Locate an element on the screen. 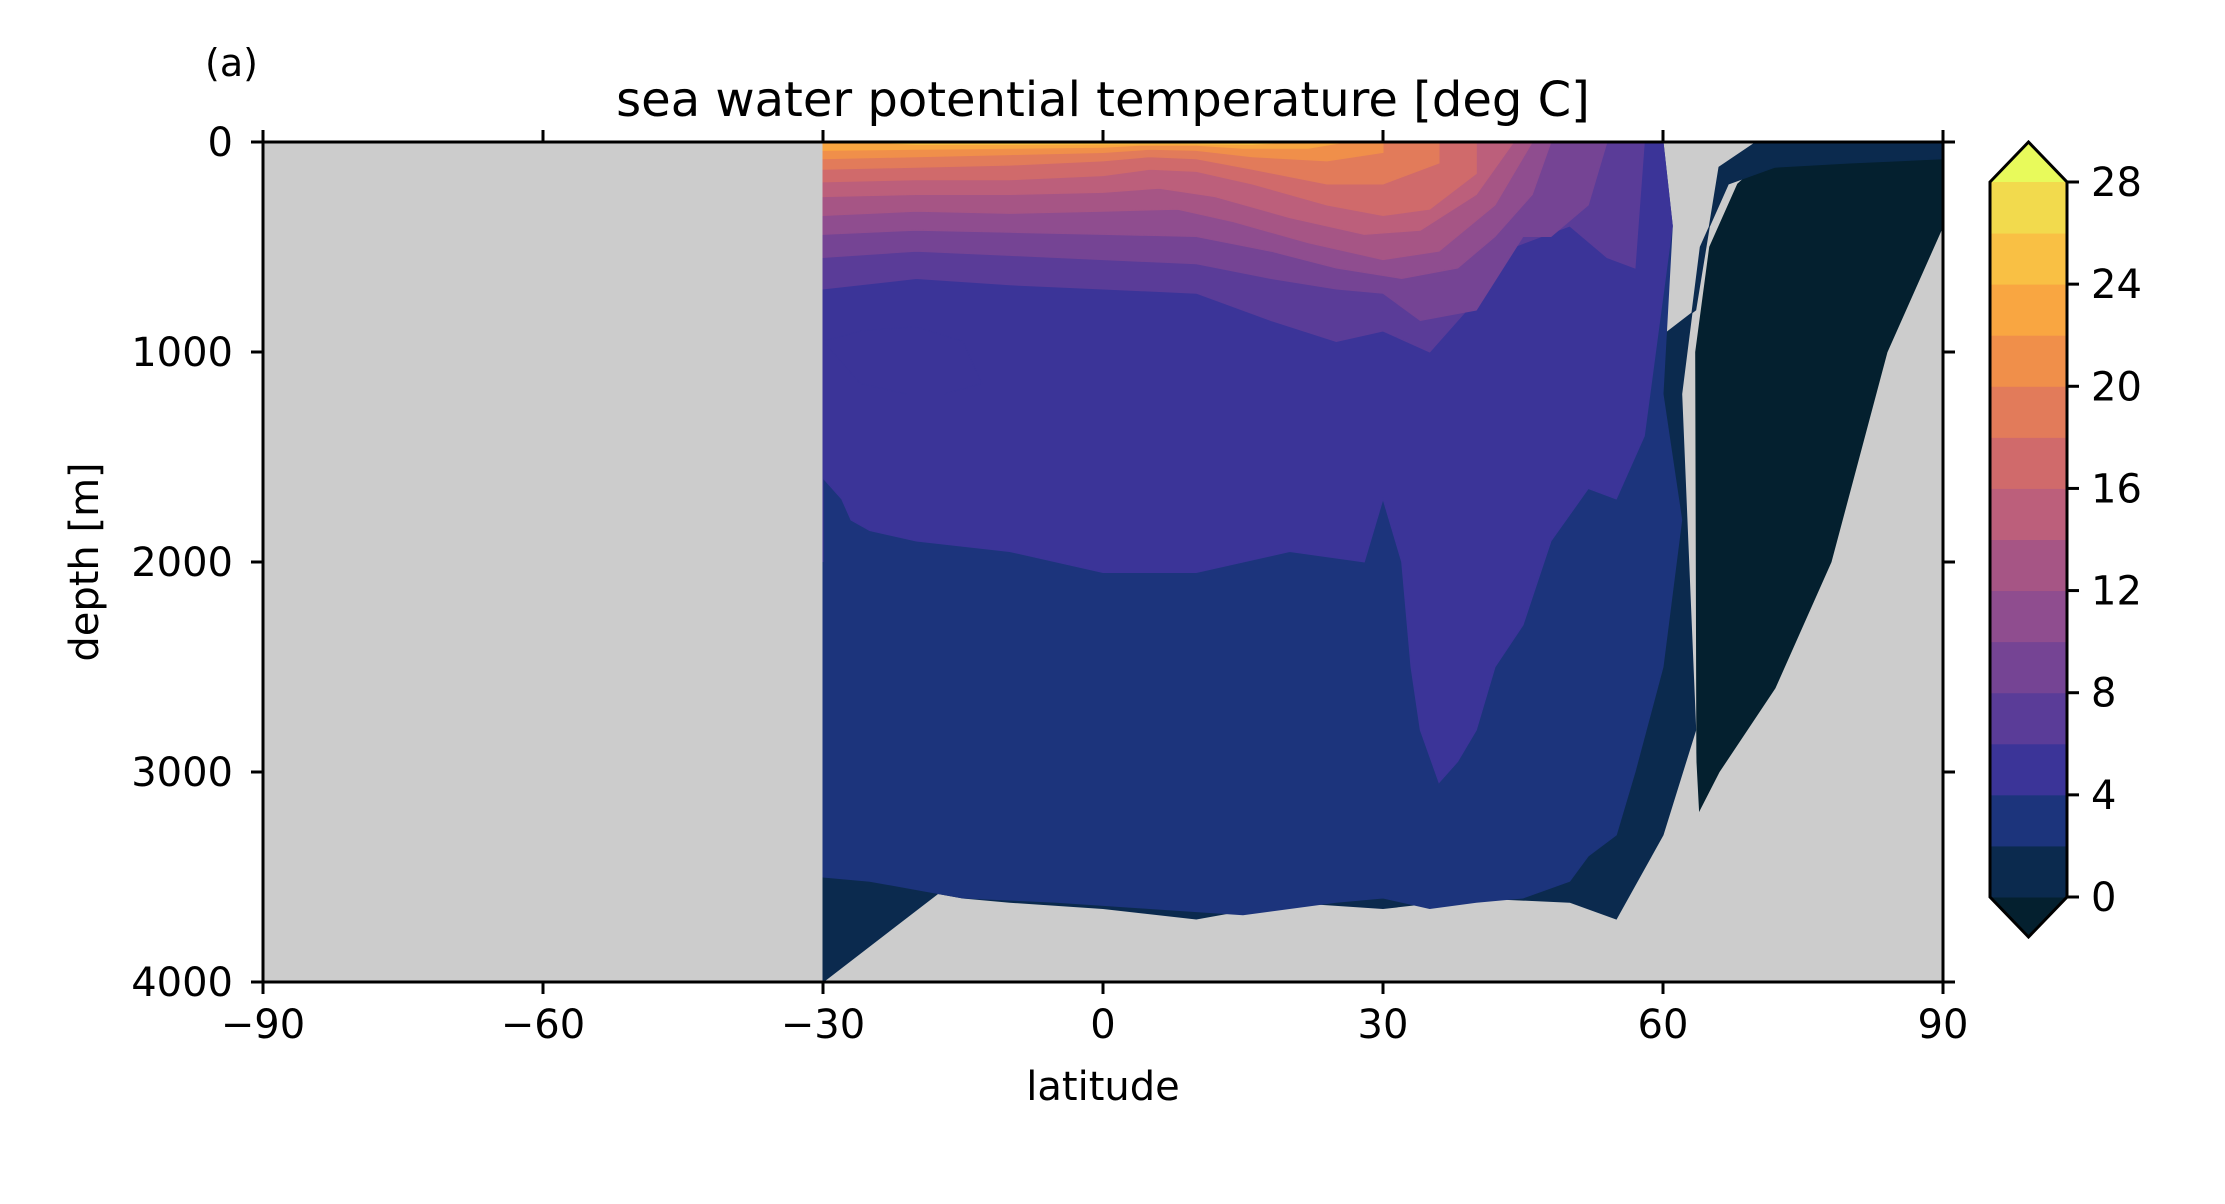 This screenshot has height=1204, width=2225. panel-label: (a) is located at coordinates (231, 63).